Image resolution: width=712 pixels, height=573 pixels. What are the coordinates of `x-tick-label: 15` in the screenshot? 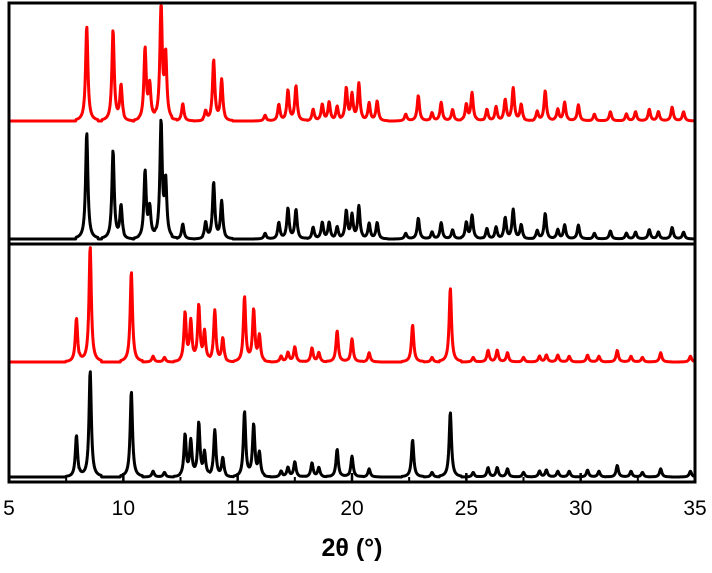 It's located at (237, 508).